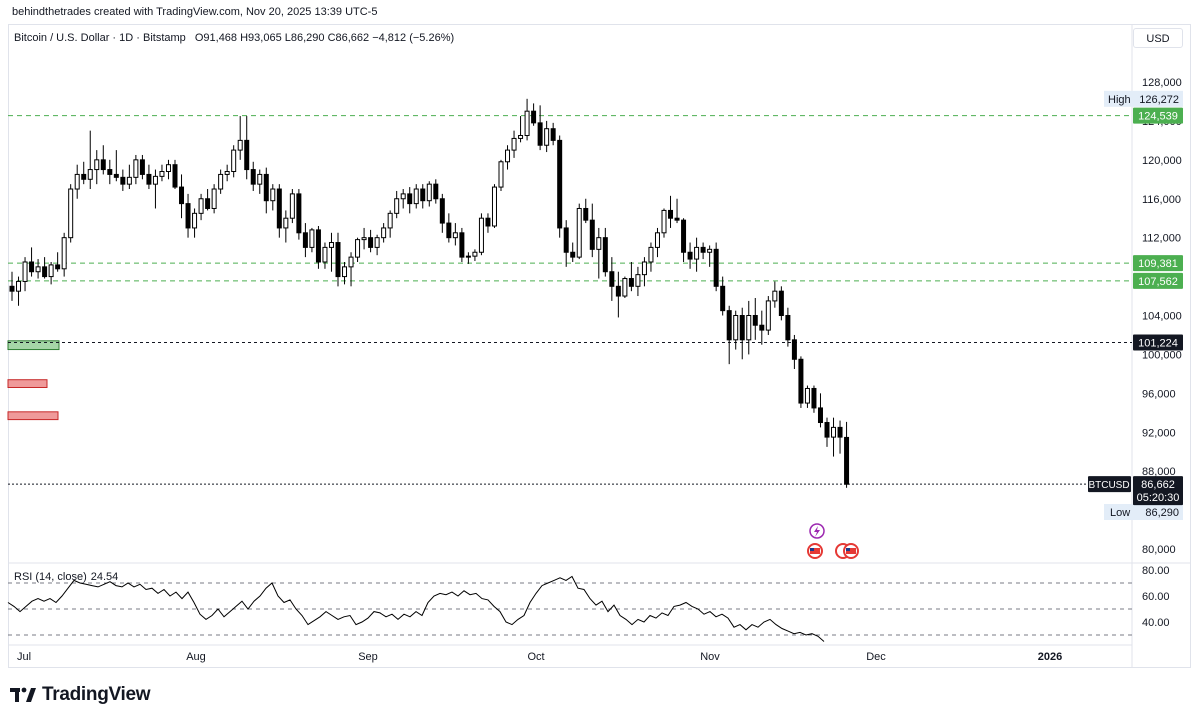 The width and height of the screenshot is (1199, 720). What do you see at coordinates (66, 577) in the screenshot?
I see `rsi-legend: RSI (14, close) 24.54` at bounding box center [66, 577].